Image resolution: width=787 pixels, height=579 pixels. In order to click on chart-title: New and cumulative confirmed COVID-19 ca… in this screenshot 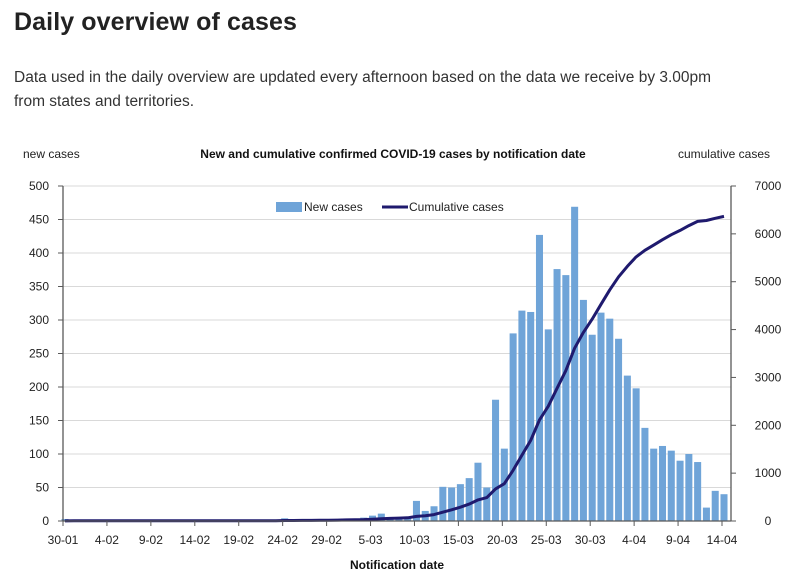, I will do `click(393, 154)`.